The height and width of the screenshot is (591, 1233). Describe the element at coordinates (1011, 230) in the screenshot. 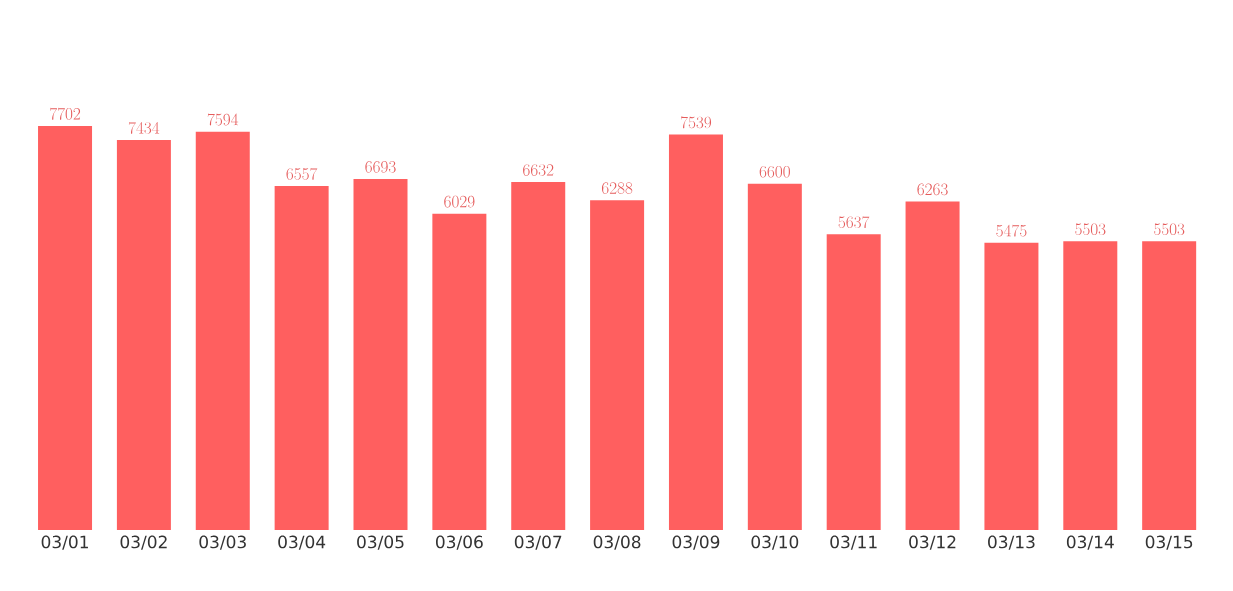

I see `data-label: 5475` at that location.